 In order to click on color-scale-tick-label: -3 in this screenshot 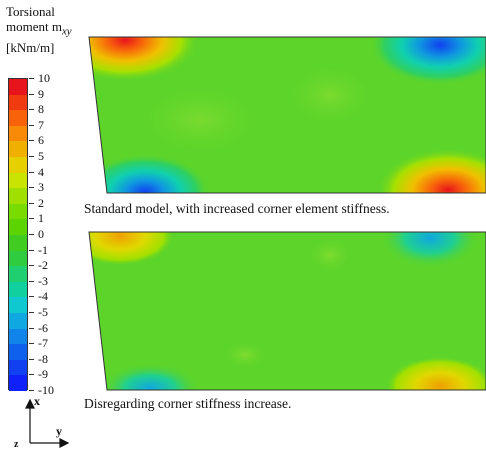, I will do `click(43, 280)`.